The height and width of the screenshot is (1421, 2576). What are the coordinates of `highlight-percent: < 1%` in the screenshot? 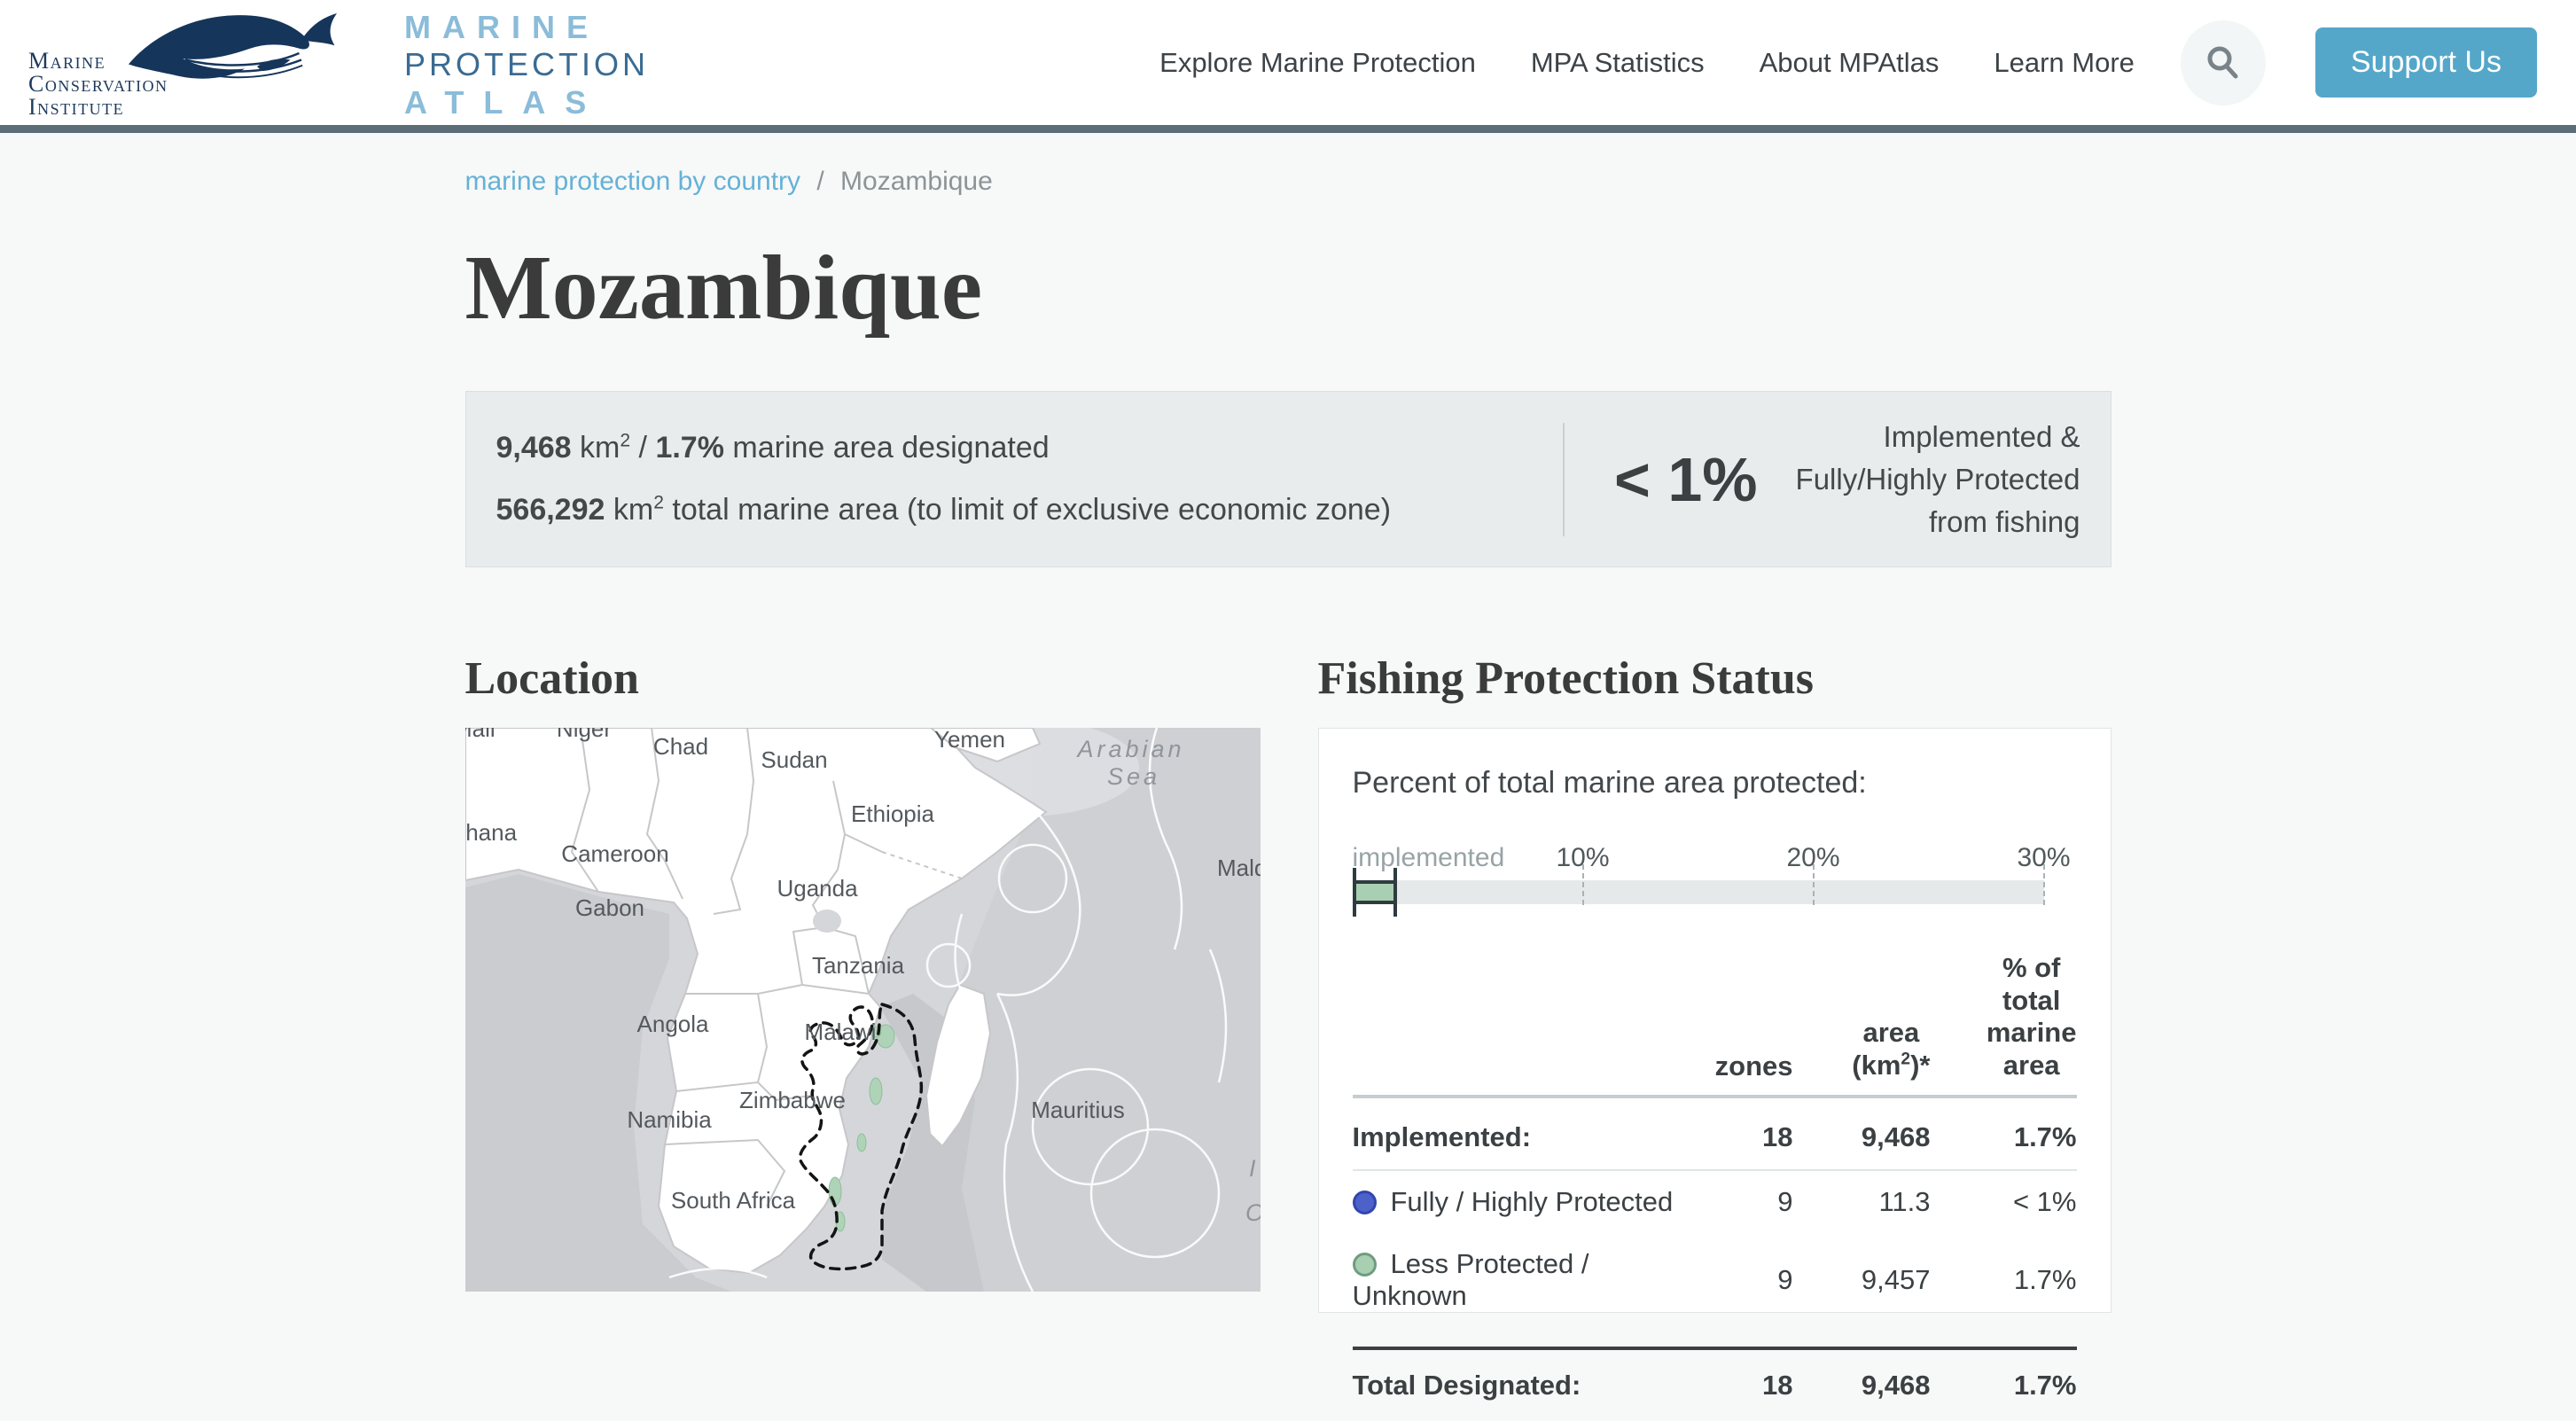 It's located at (1686, 479).